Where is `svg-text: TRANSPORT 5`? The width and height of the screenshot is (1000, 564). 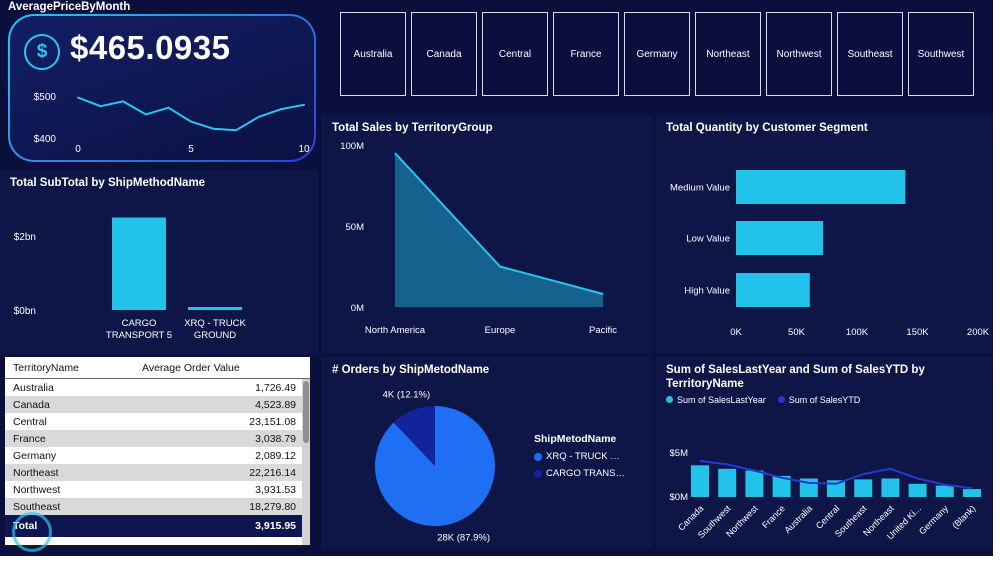
svg-text: TRANSPORT 5 is located at coordinates (139, 335).